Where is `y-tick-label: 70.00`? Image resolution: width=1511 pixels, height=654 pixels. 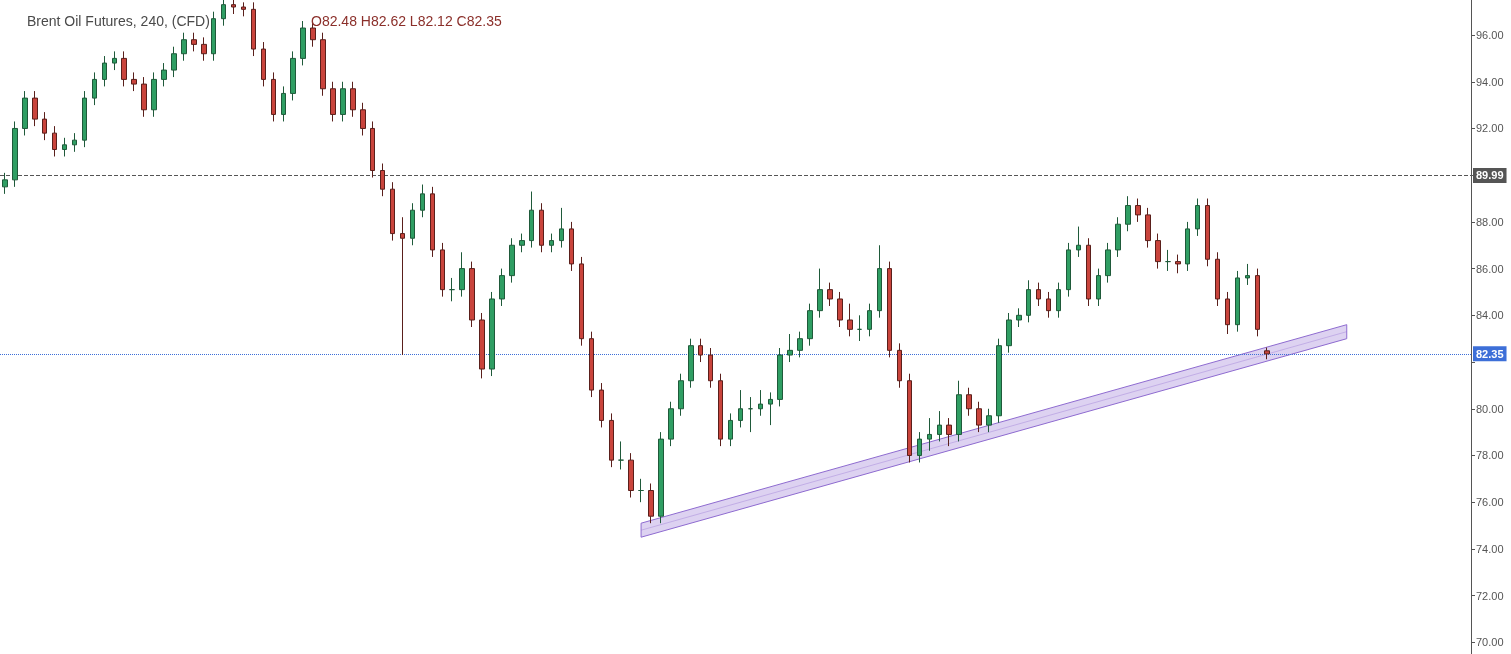
y-tick-label: 70.00 is located at coordinates (1490, 642).